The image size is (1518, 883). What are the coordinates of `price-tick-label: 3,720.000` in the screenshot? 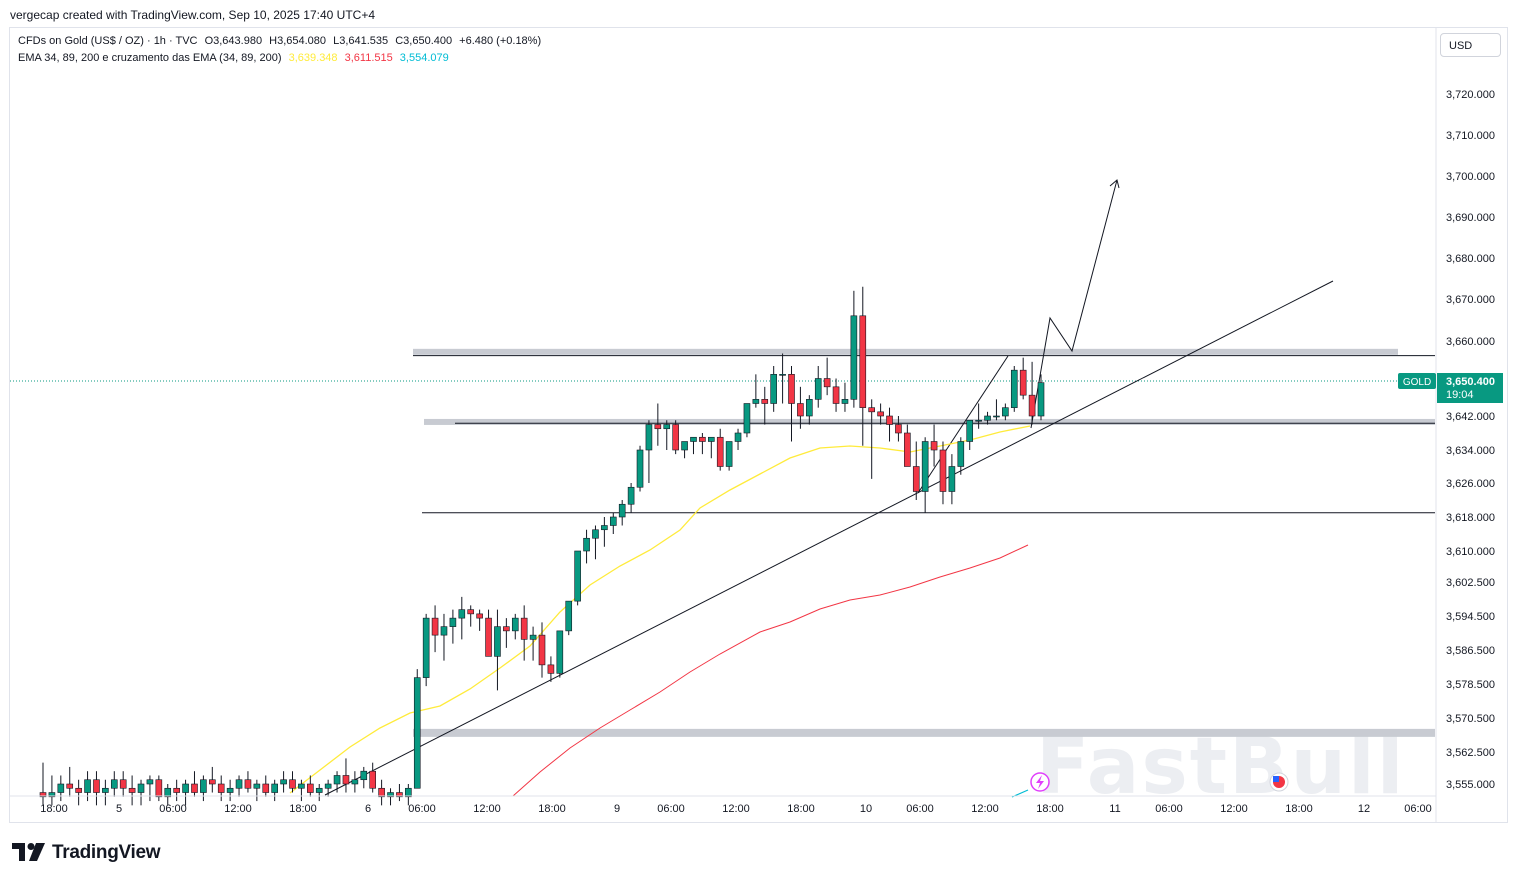 It's located at (1470, 95).